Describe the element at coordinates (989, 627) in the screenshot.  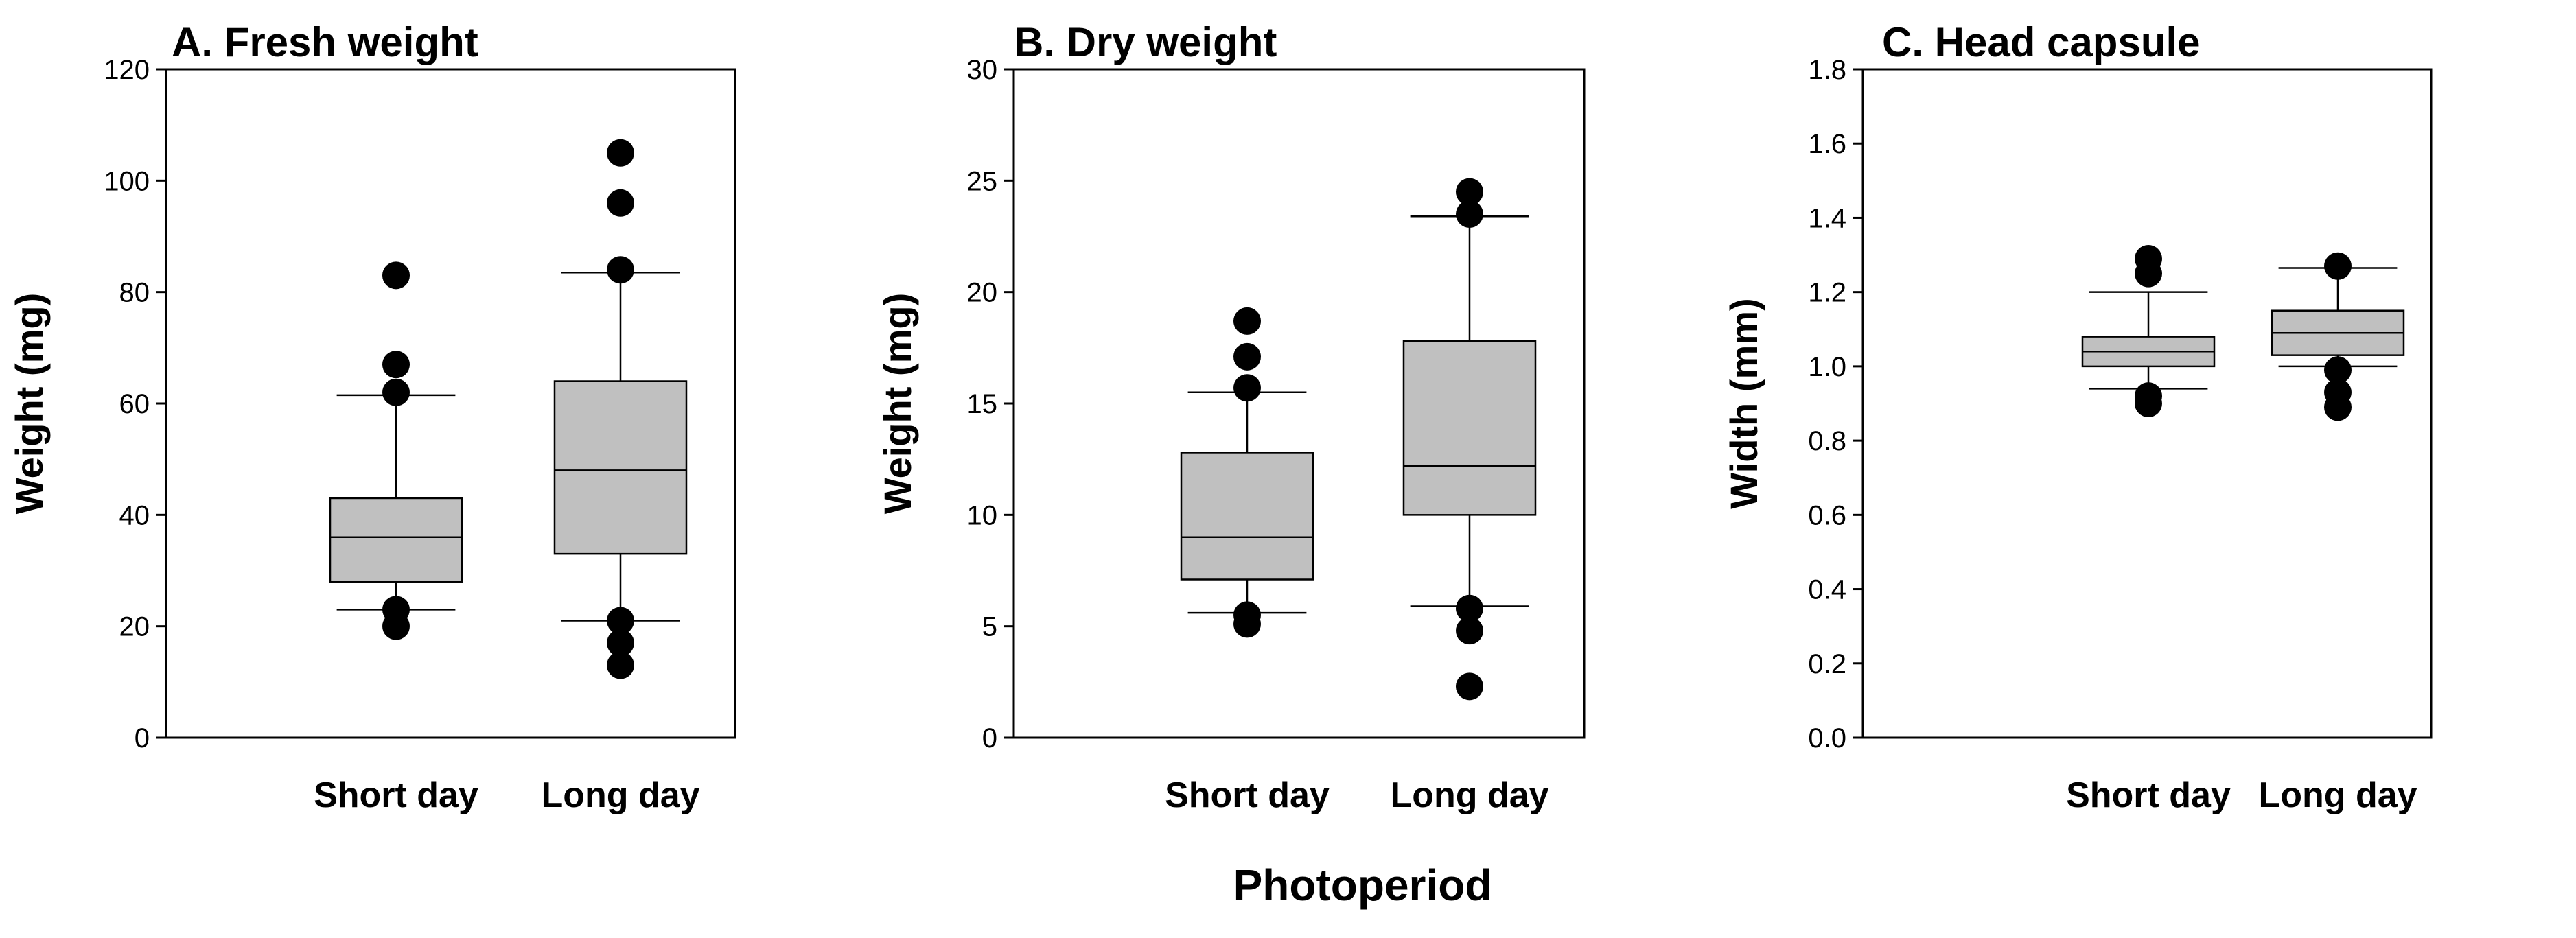
I see `panel-b-y-tick-label-1: 5` at that location.